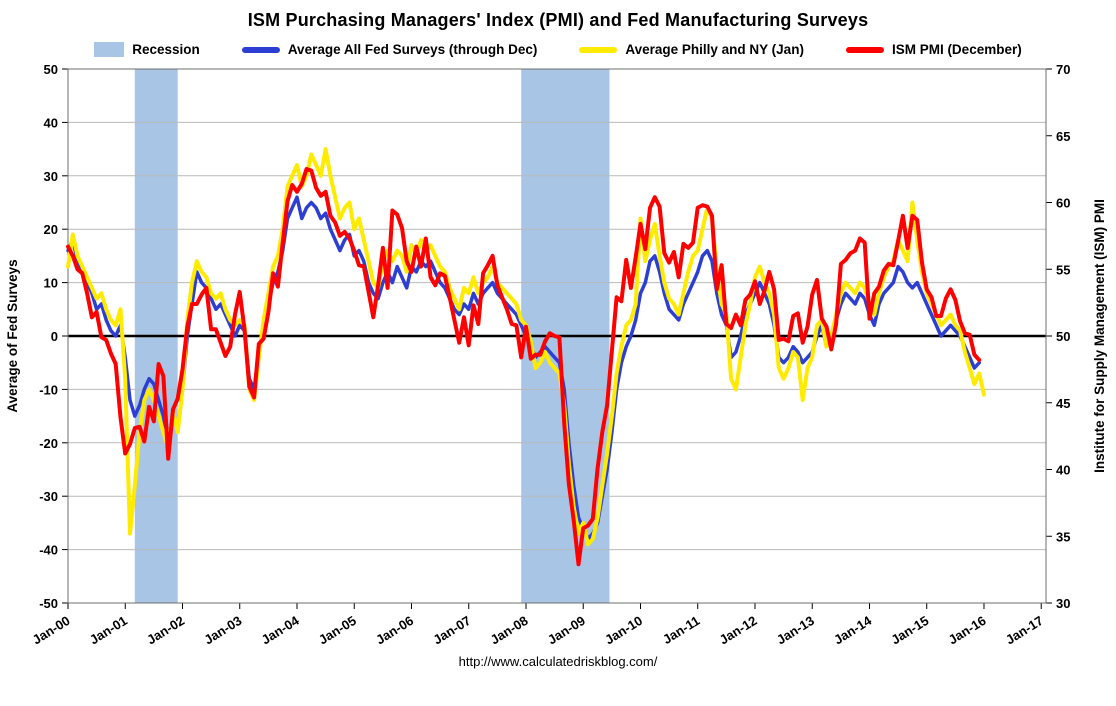 This screenshot has width=1116, height=706. What do you see at coordinates (51, 122) in the screenshot?
I see `left-tick-label: 40` at bounding box center [51, 122].